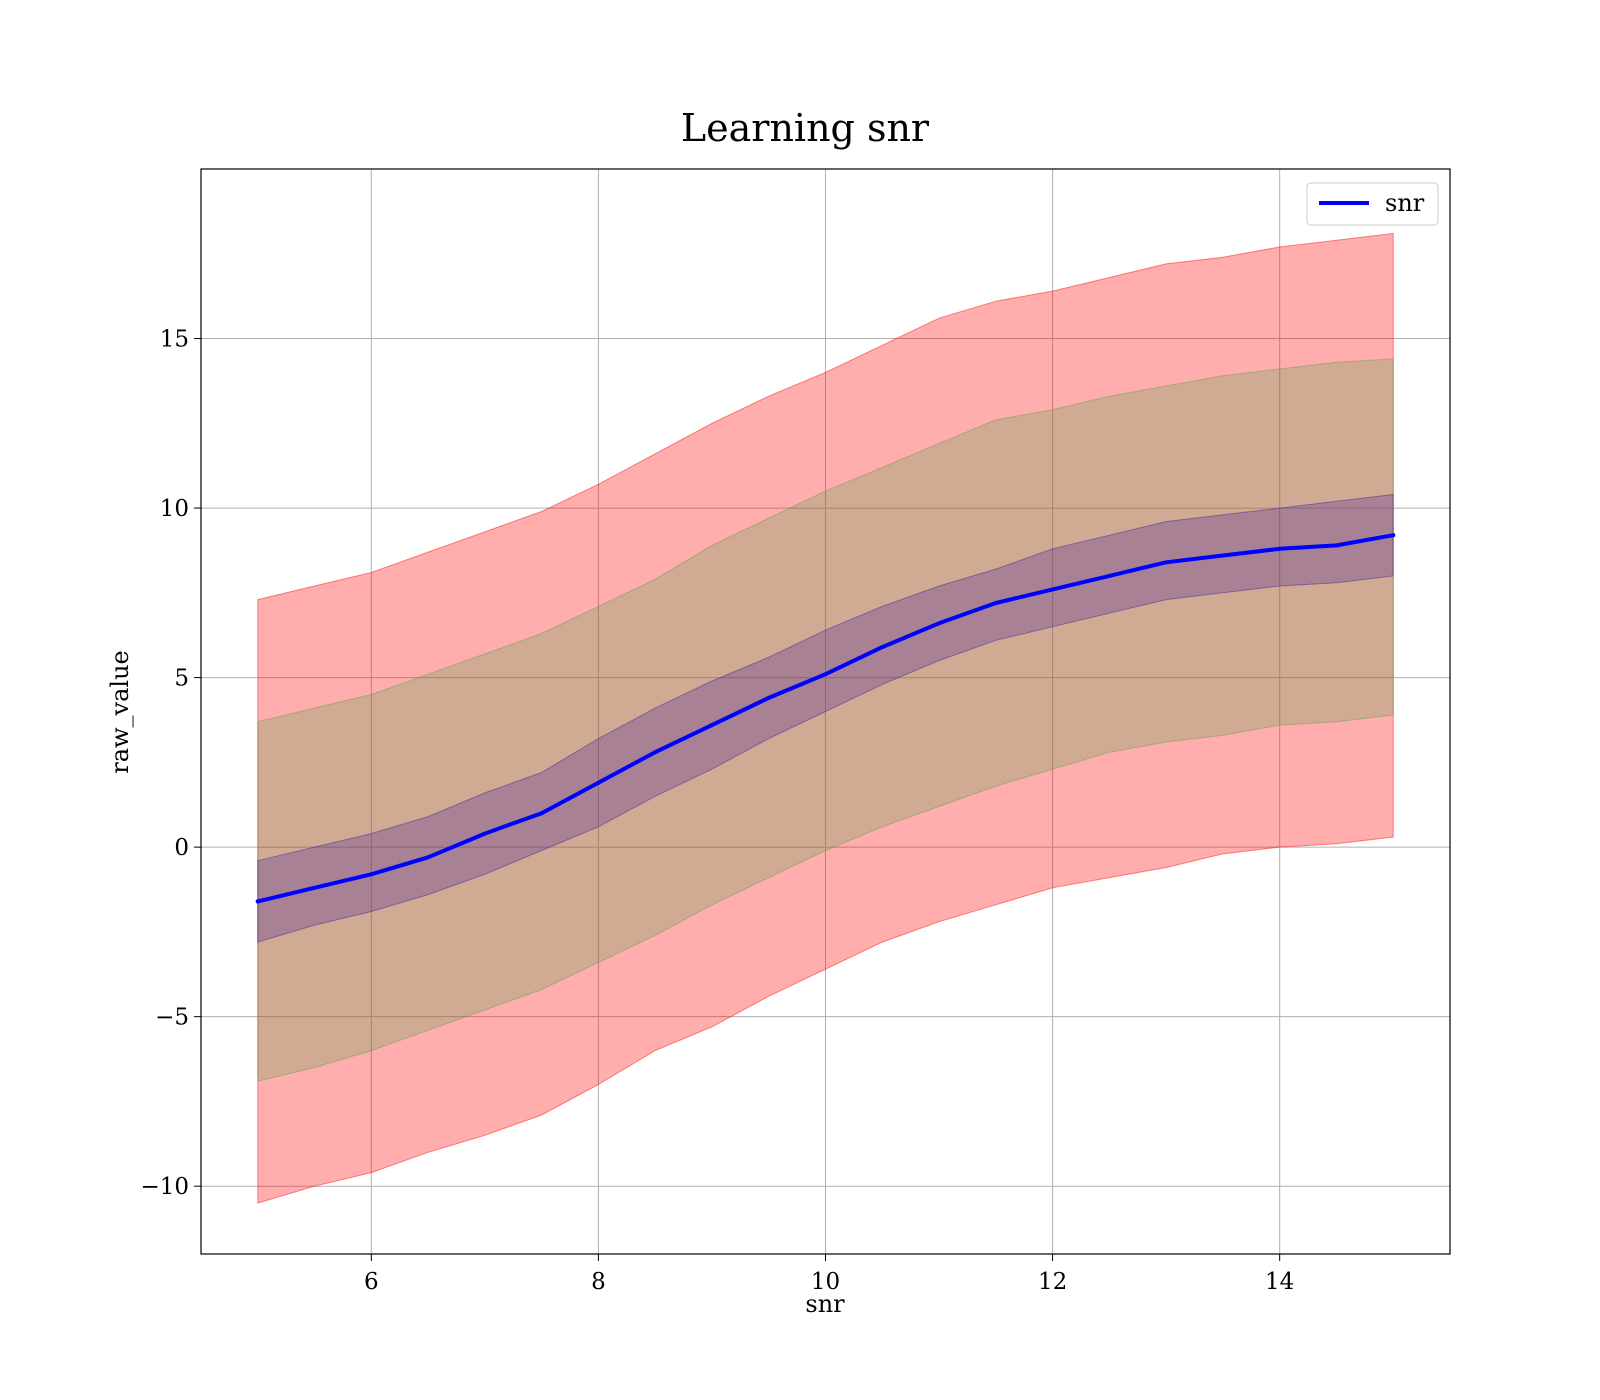  Describe the element at coordinates (825, 1304) in the screenshot. I see `x-axis-label: snr` at that location.